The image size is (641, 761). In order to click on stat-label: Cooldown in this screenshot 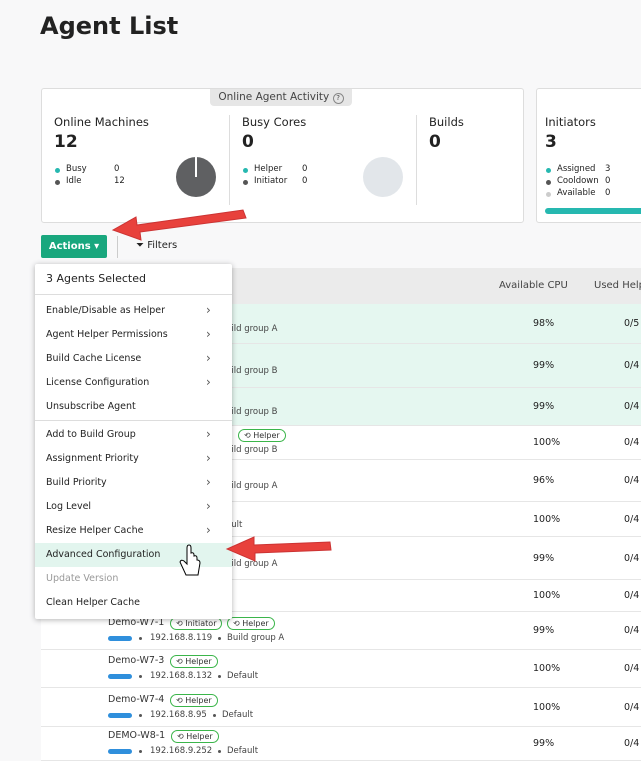, I will do `click(578, 181)`.